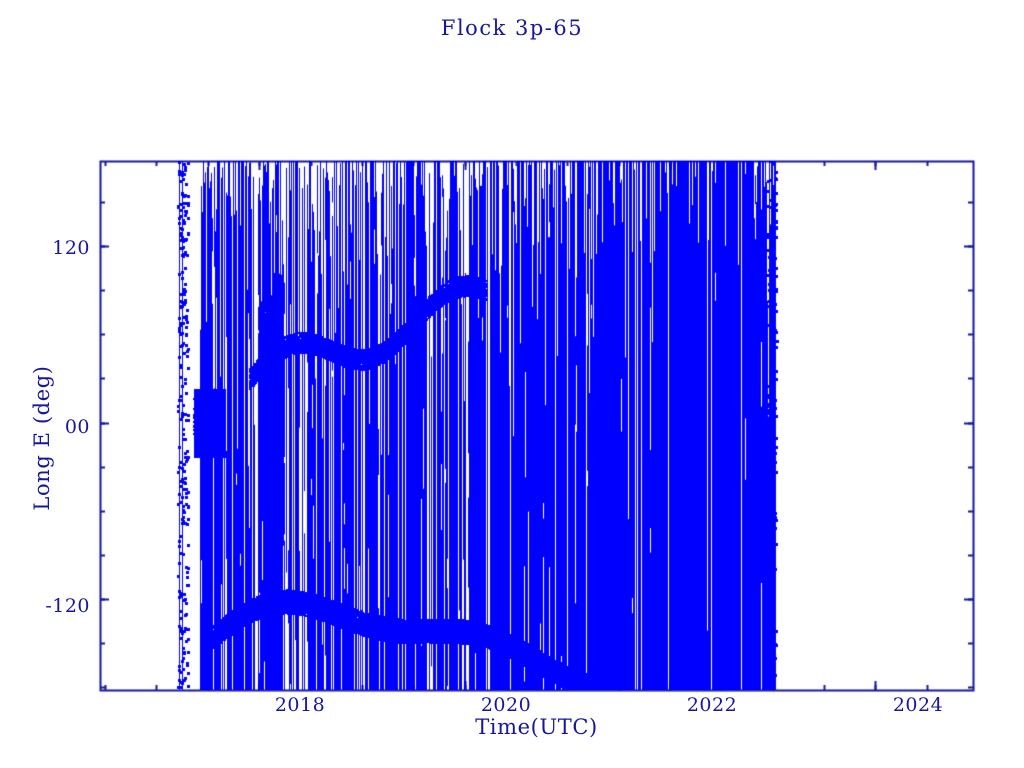 This screenshot has width=1024, height=768. I want to click on xtick-label-2020: 2020, so click(506, 705).